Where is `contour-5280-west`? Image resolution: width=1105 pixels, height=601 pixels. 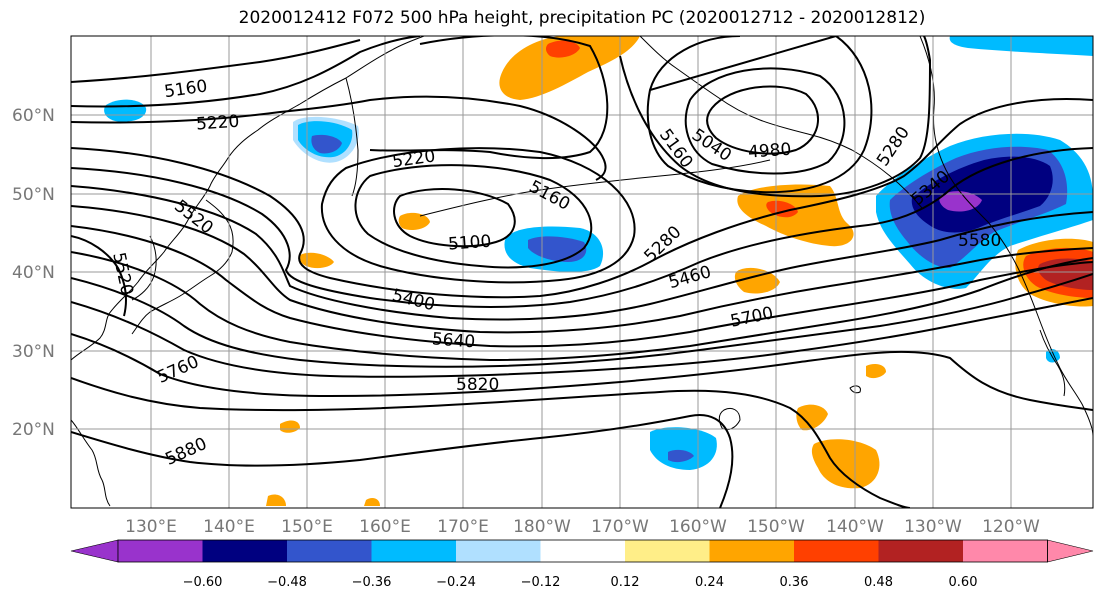 contour-5280-west is located at coordinates (339, 138).